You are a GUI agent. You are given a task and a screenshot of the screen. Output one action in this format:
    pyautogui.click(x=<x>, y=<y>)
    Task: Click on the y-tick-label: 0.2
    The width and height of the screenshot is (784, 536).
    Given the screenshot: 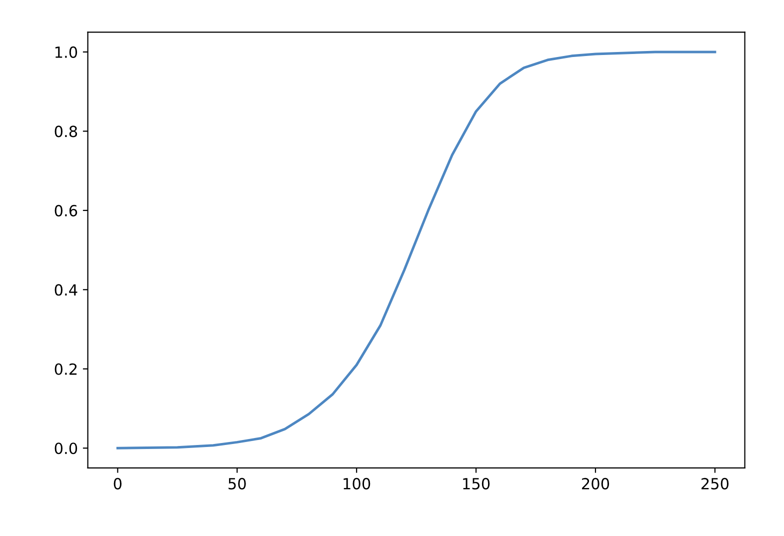 What is the action you would take?
    pyautogui.click(x=65, y=369)
    